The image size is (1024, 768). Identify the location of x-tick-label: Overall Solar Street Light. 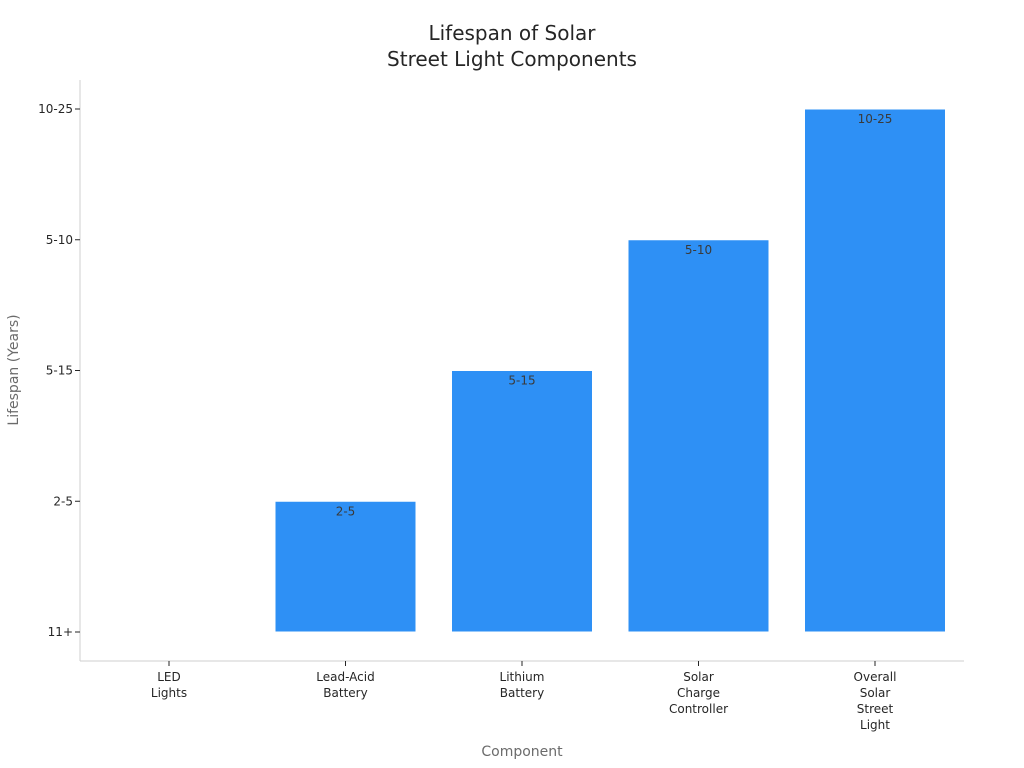
(875, 701).